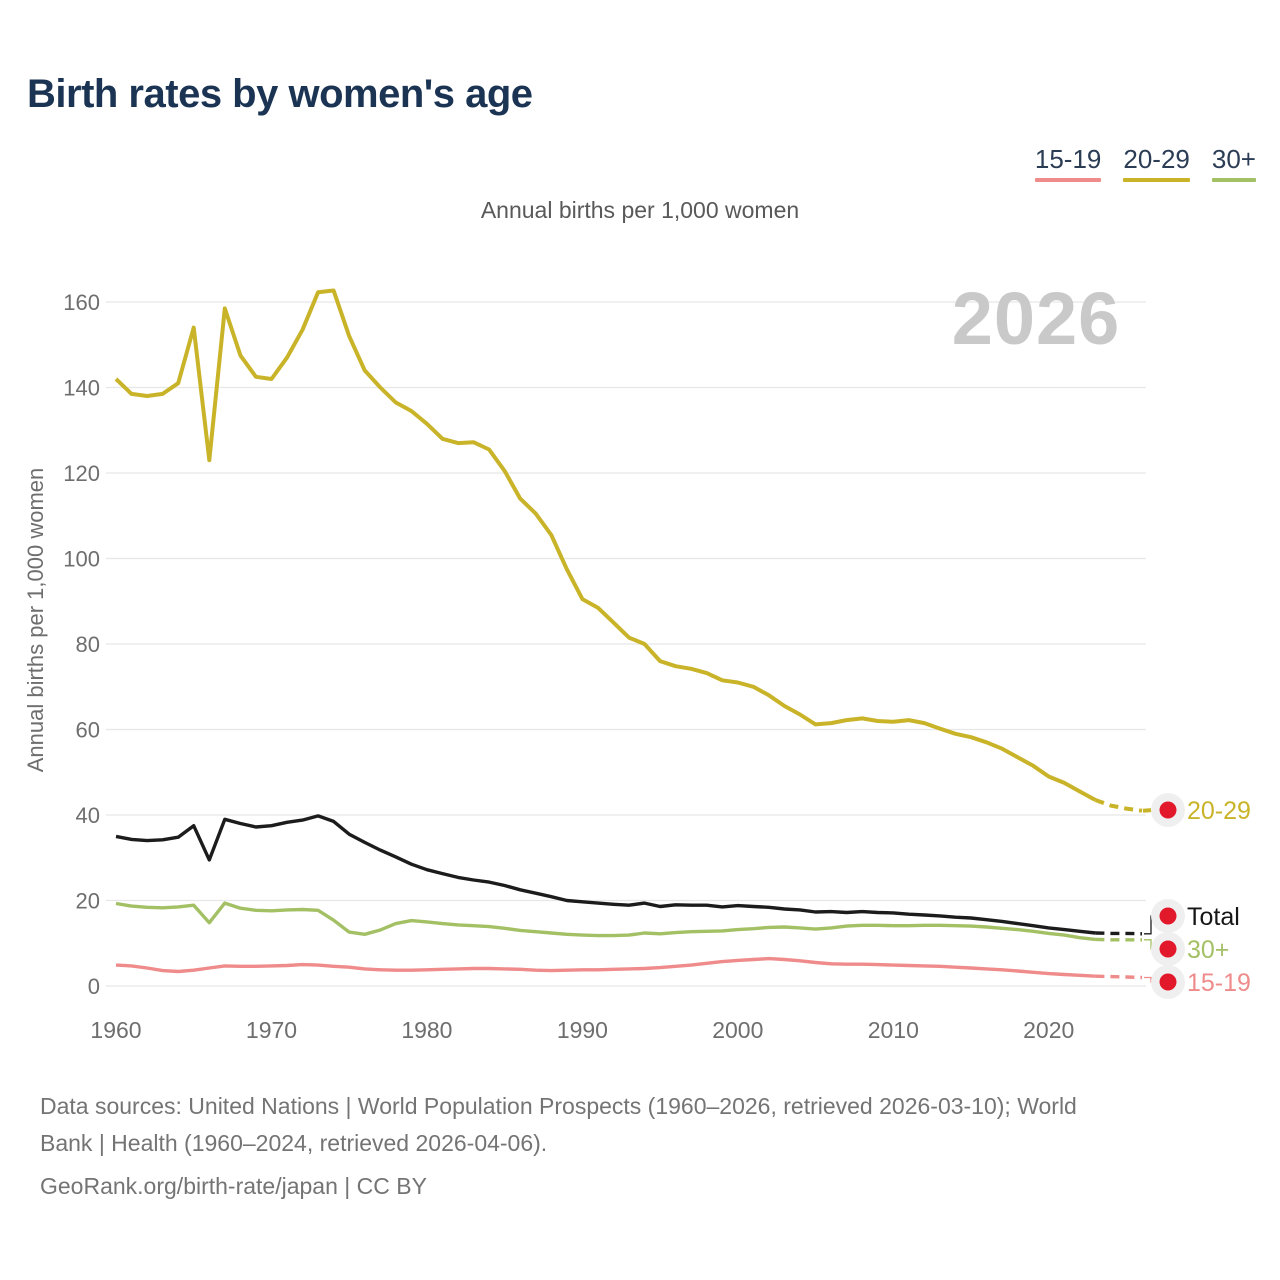 Image resolution: width=1280 pixels, height=1280 pixels. I want to click on x-axis-tick-2020: 2020, so click(1048, 1030).